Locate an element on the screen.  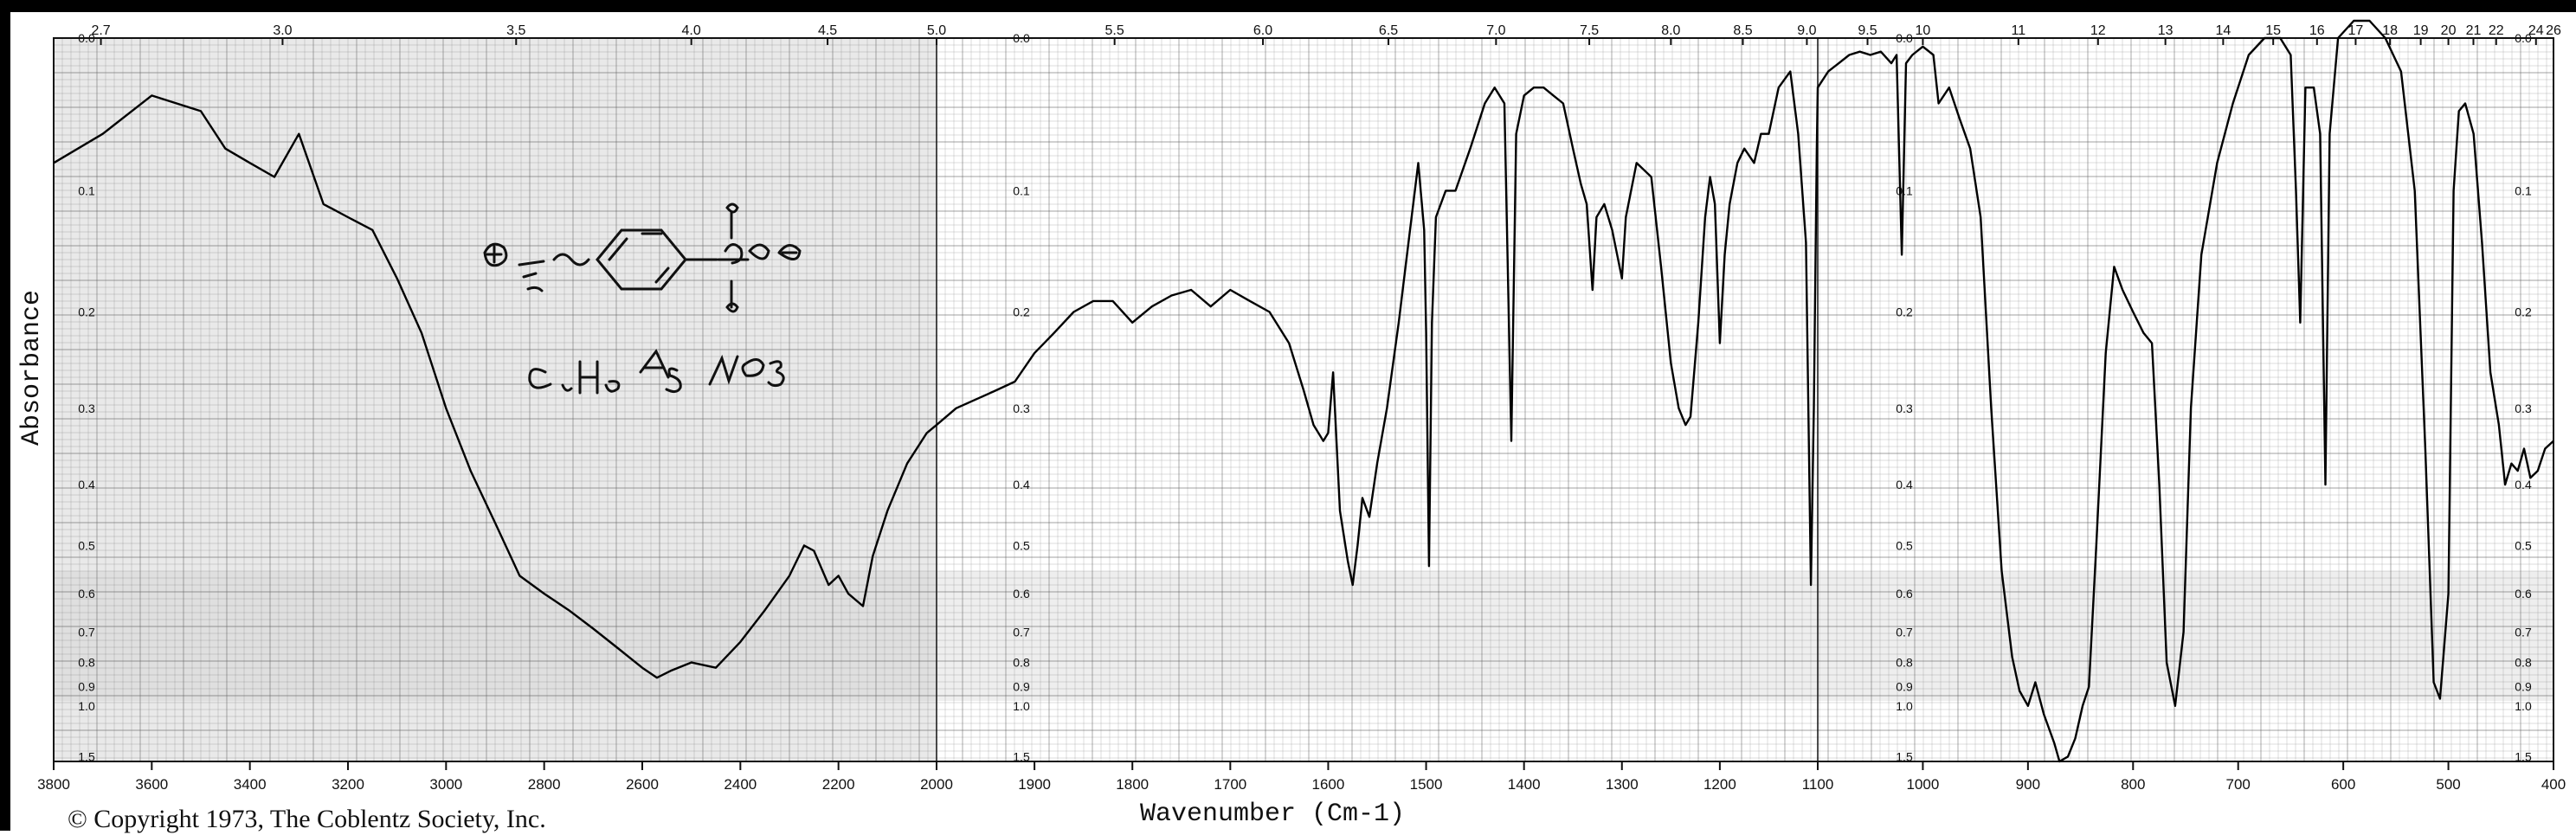
x-tick-label: 900 is located at coordinates (2028, 784).